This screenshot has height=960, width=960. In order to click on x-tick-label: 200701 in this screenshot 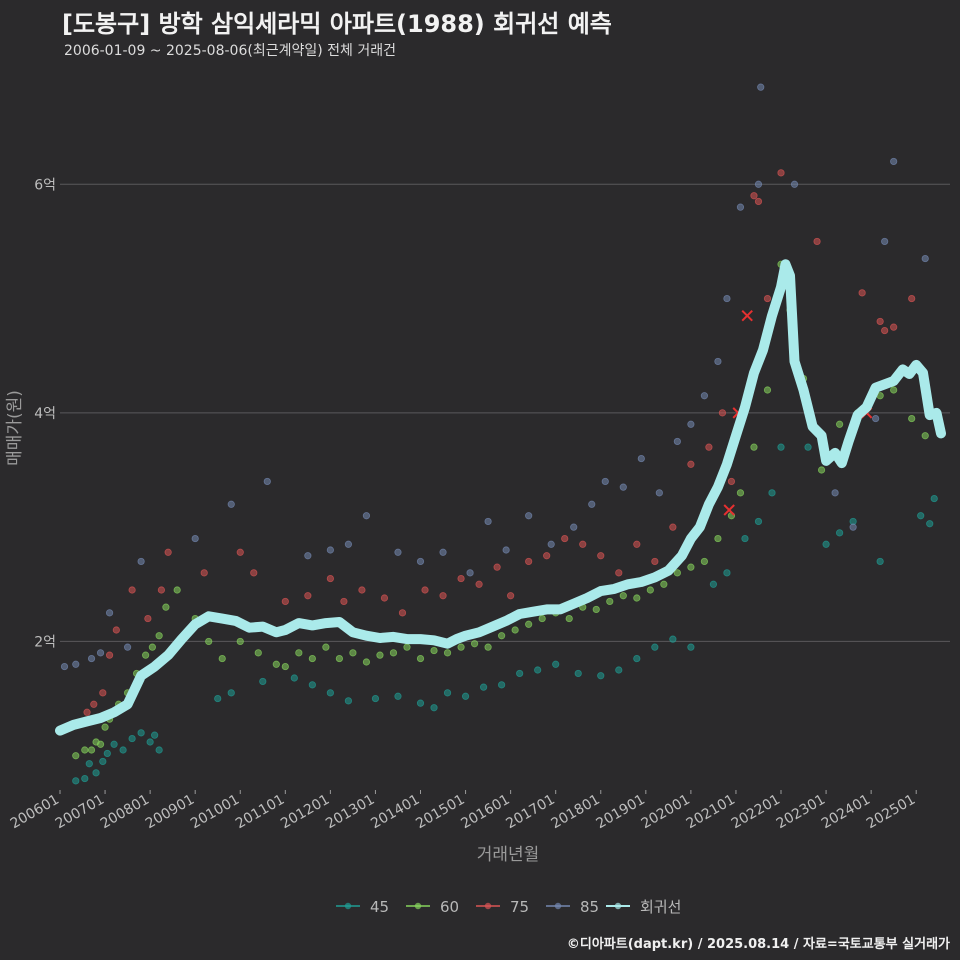, I will do `click(80, 812)`.